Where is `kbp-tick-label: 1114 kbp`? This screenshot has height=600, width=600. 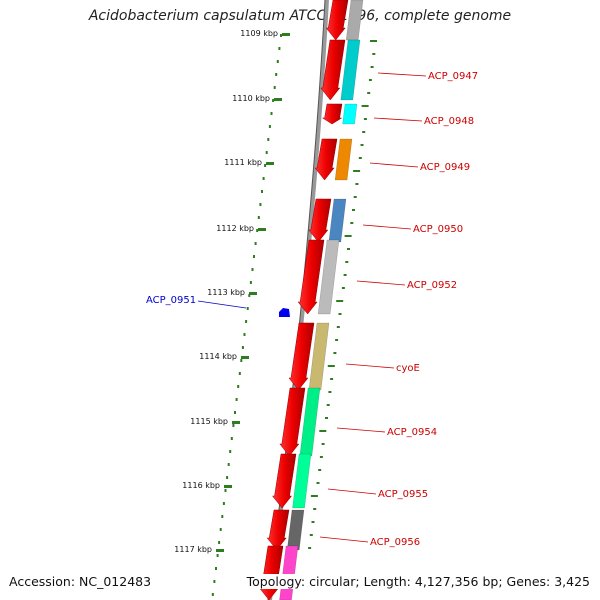 kbp-tick-label: 1114 kbp is located at coordinates (218, 356).